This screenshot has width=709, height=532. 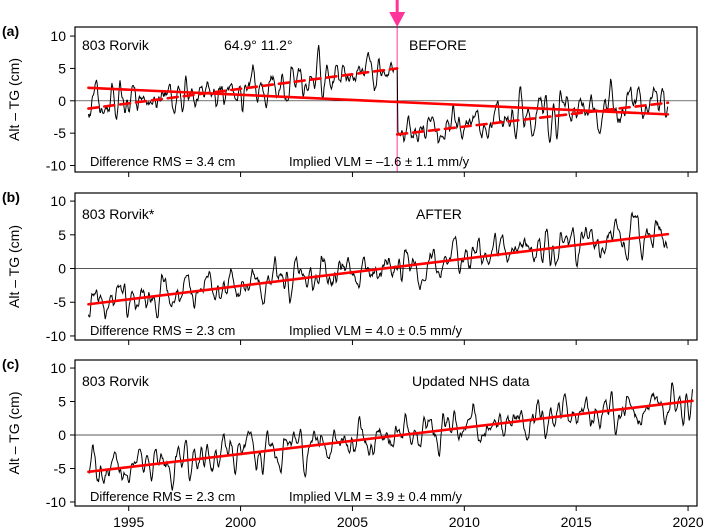 What do you see at coordinates (375, 496) in the screenshot?
I see `vlm-text: Implied VLM = 3.9 ± 0.4 mm/y` at bounding box center [375, 496].